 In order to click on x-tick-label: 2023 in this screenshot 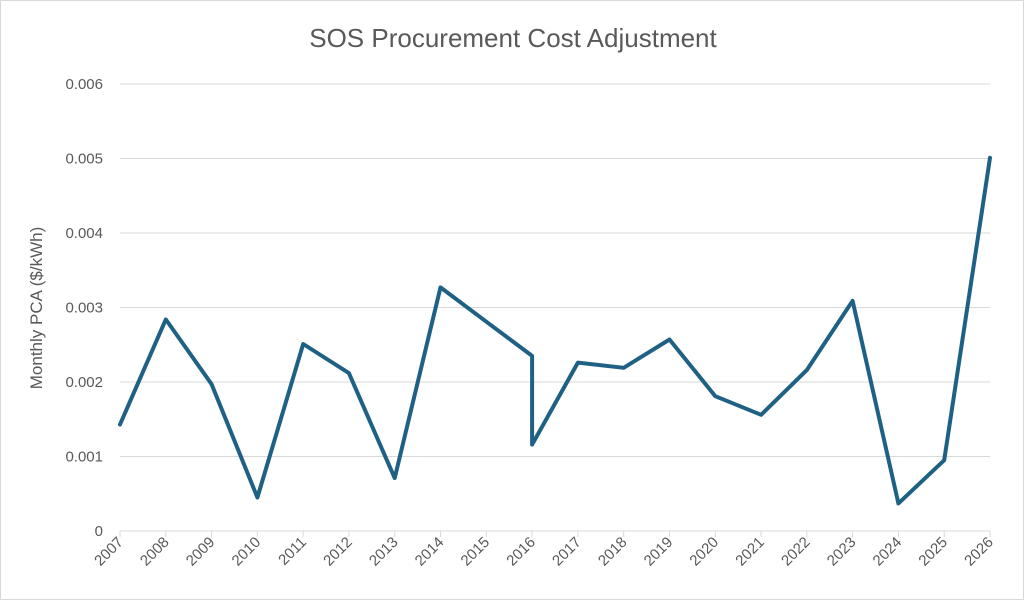, I will do `click(842, 552)`.